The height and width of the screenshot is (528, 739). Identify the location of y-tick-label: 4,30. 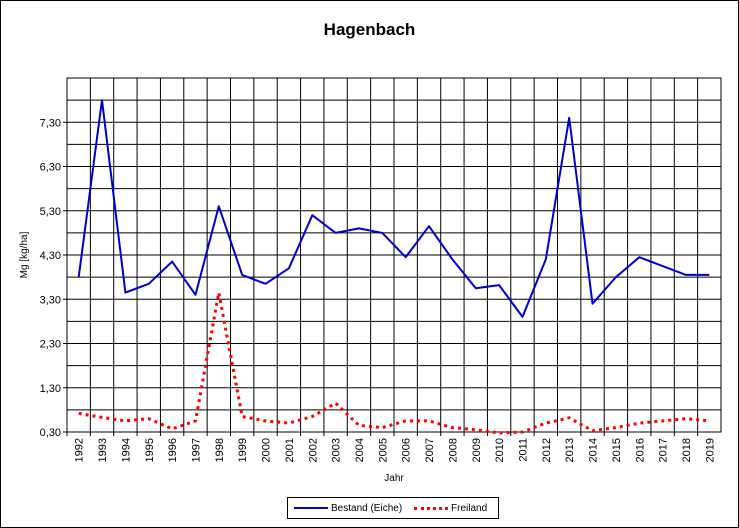
(50, 256).